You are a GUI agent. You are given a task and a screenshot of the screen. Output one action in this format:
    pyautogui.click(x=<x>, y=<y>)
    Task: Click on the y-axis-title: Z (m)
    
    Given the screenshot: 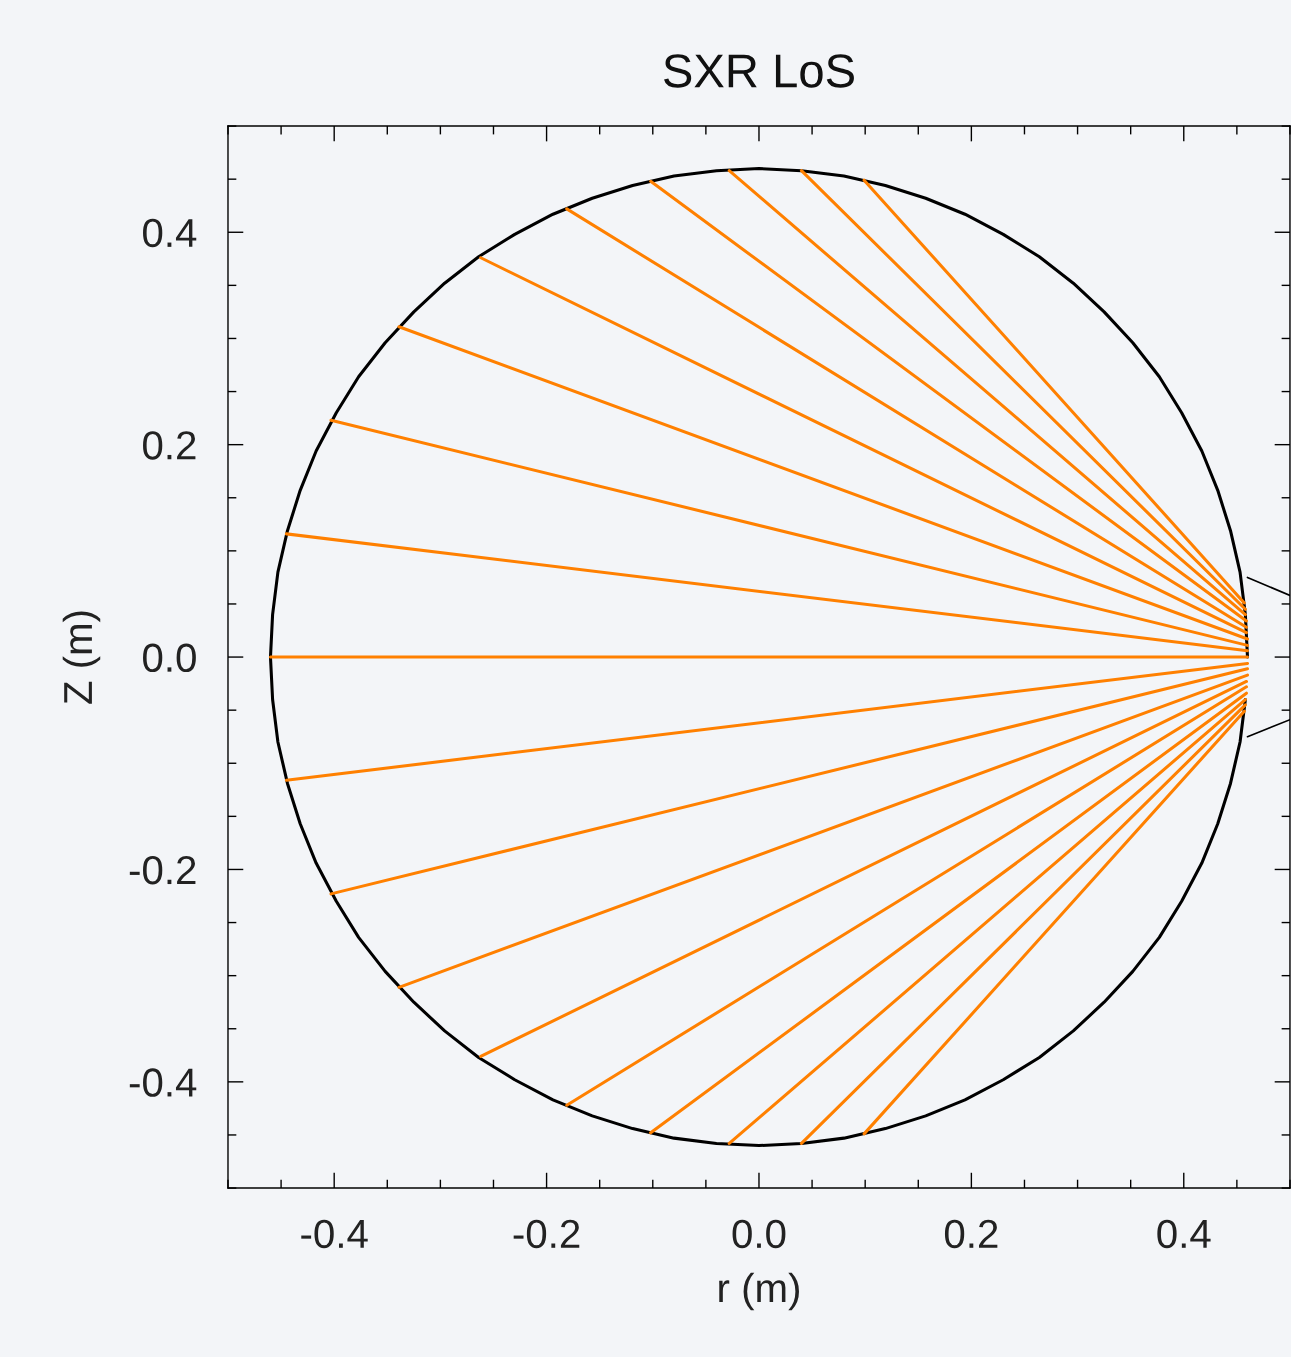 What is the action you would take?
    pyautogui.click(x=81, y=657)
    